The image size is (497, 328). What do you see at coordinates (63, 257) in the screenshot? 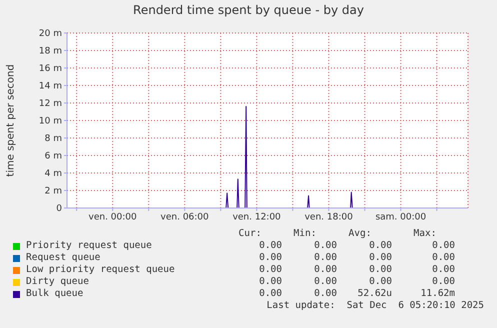
I see `legend-label: Request queue` at bounding box center [63, 257].